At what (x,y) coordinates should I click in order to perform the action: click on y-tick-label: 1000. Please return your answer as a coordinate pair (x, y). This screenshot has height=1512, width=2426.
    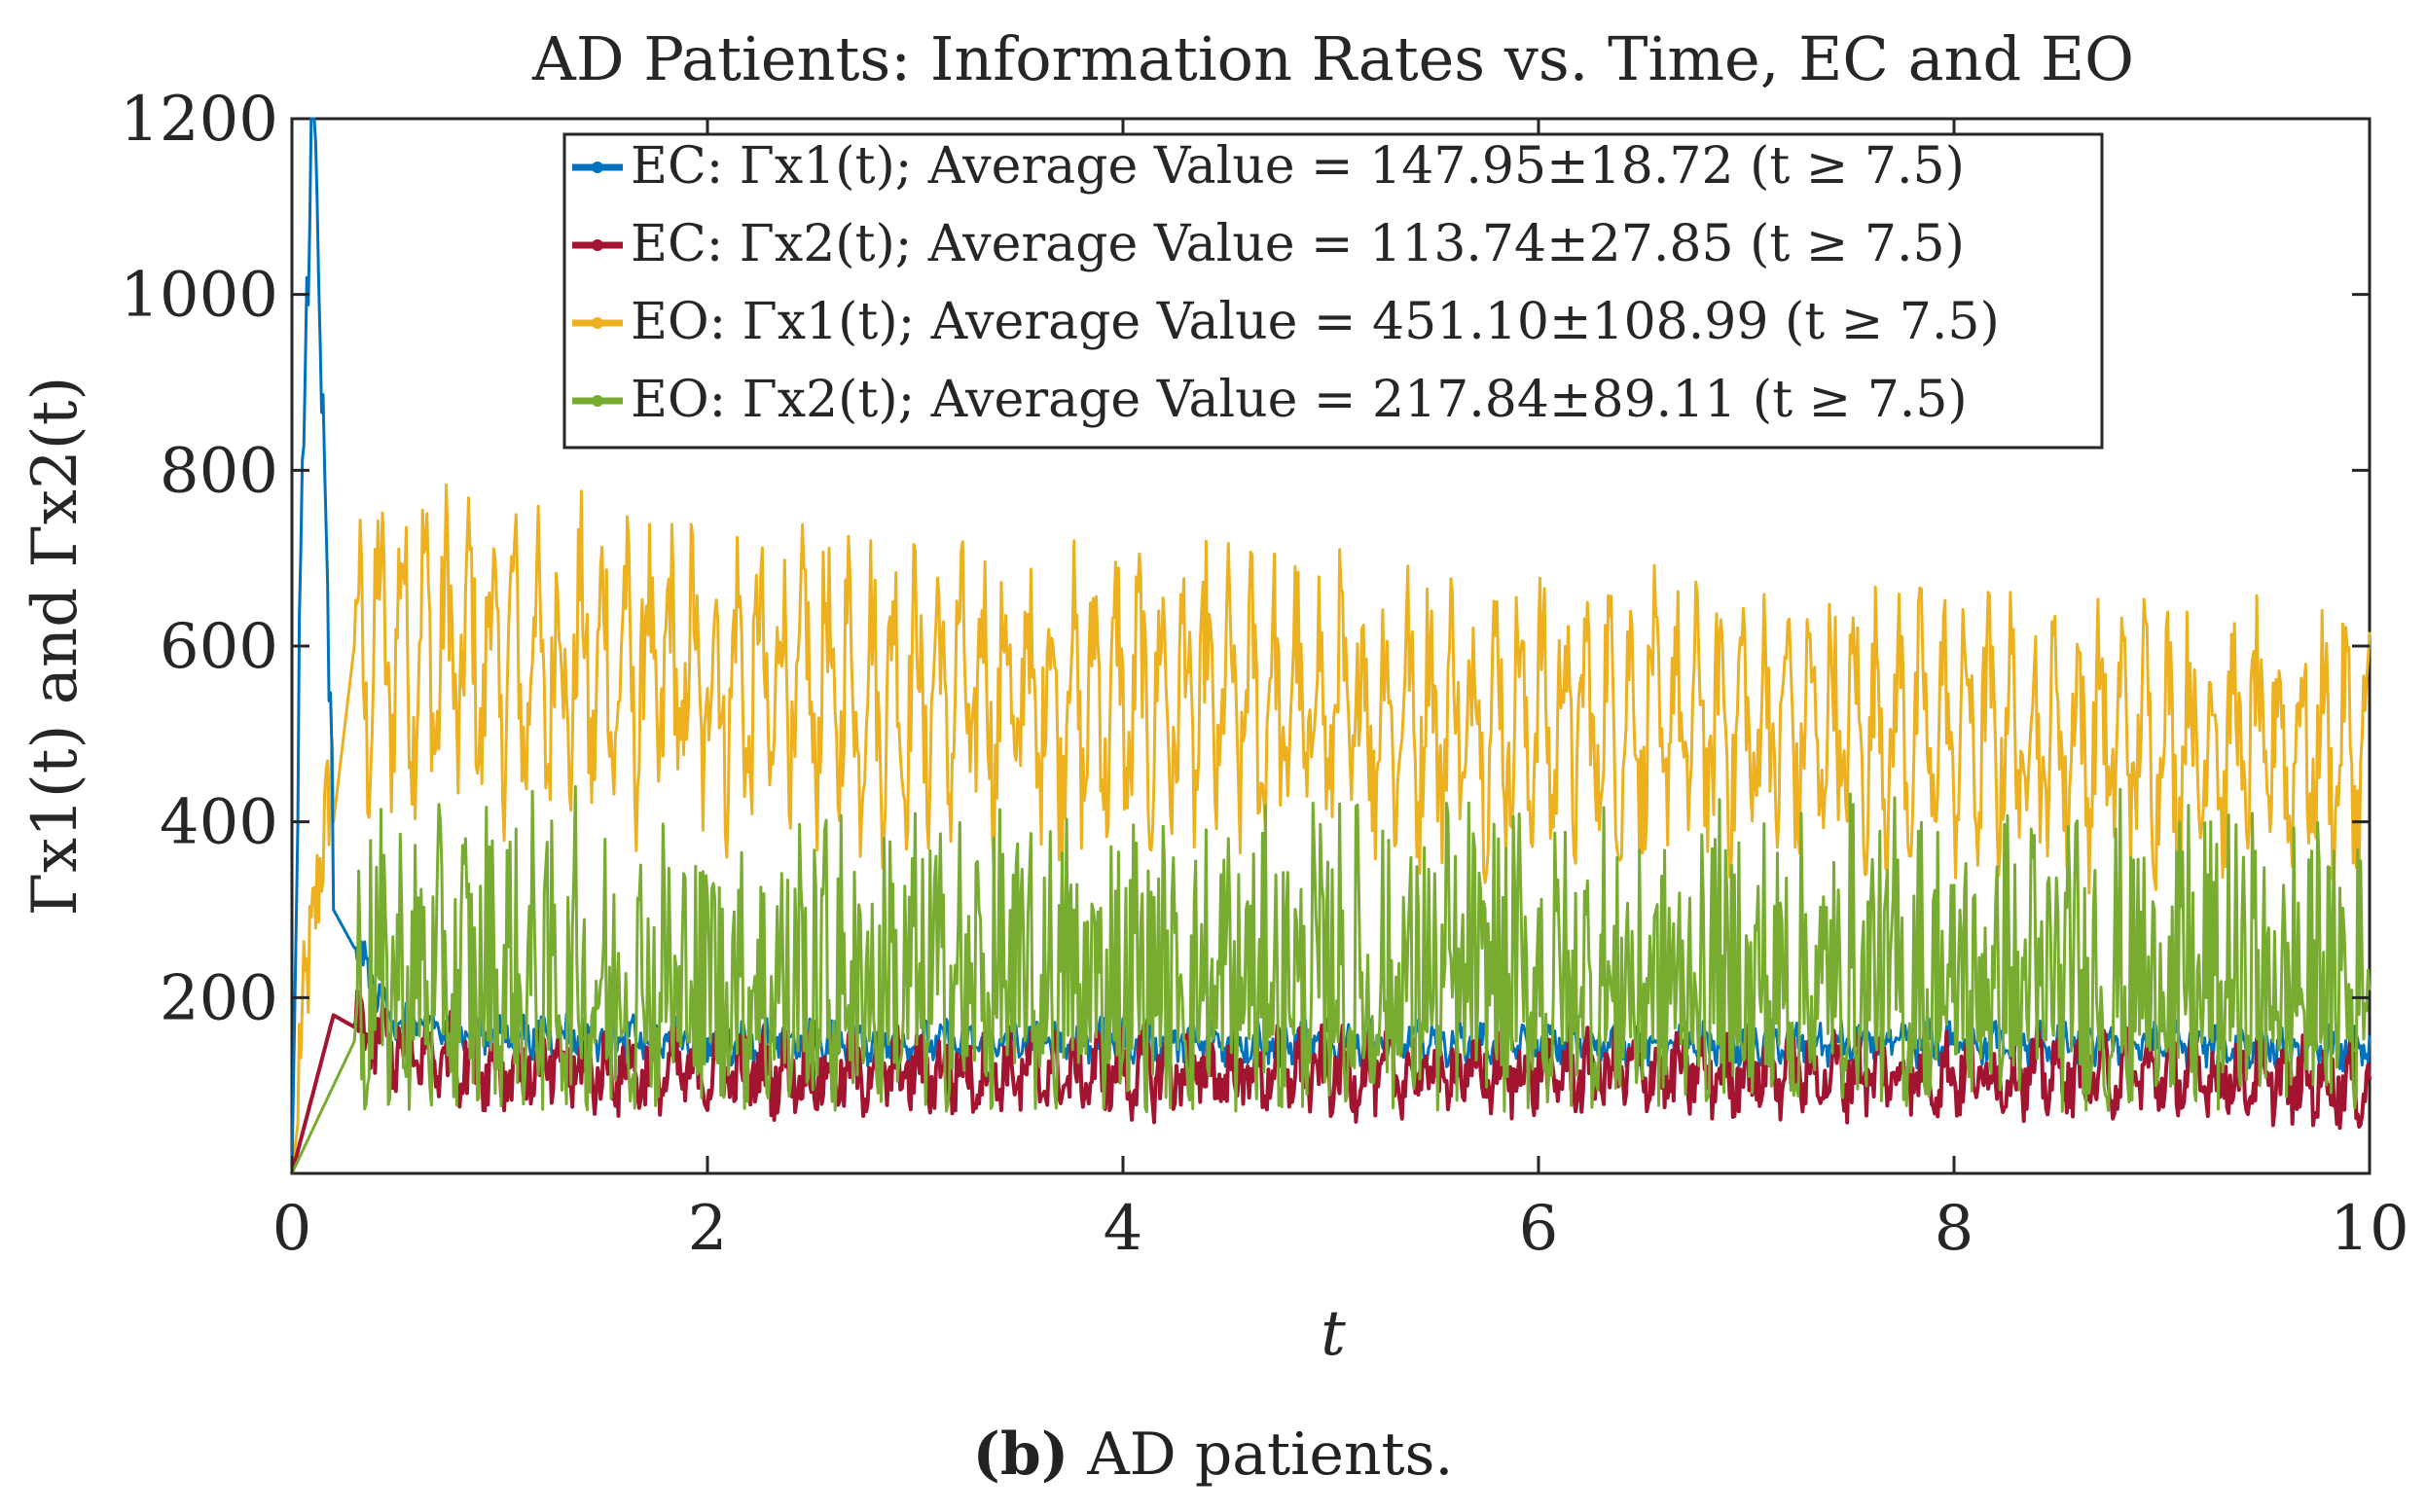
    Looking at the image, I should click on (199, 296).